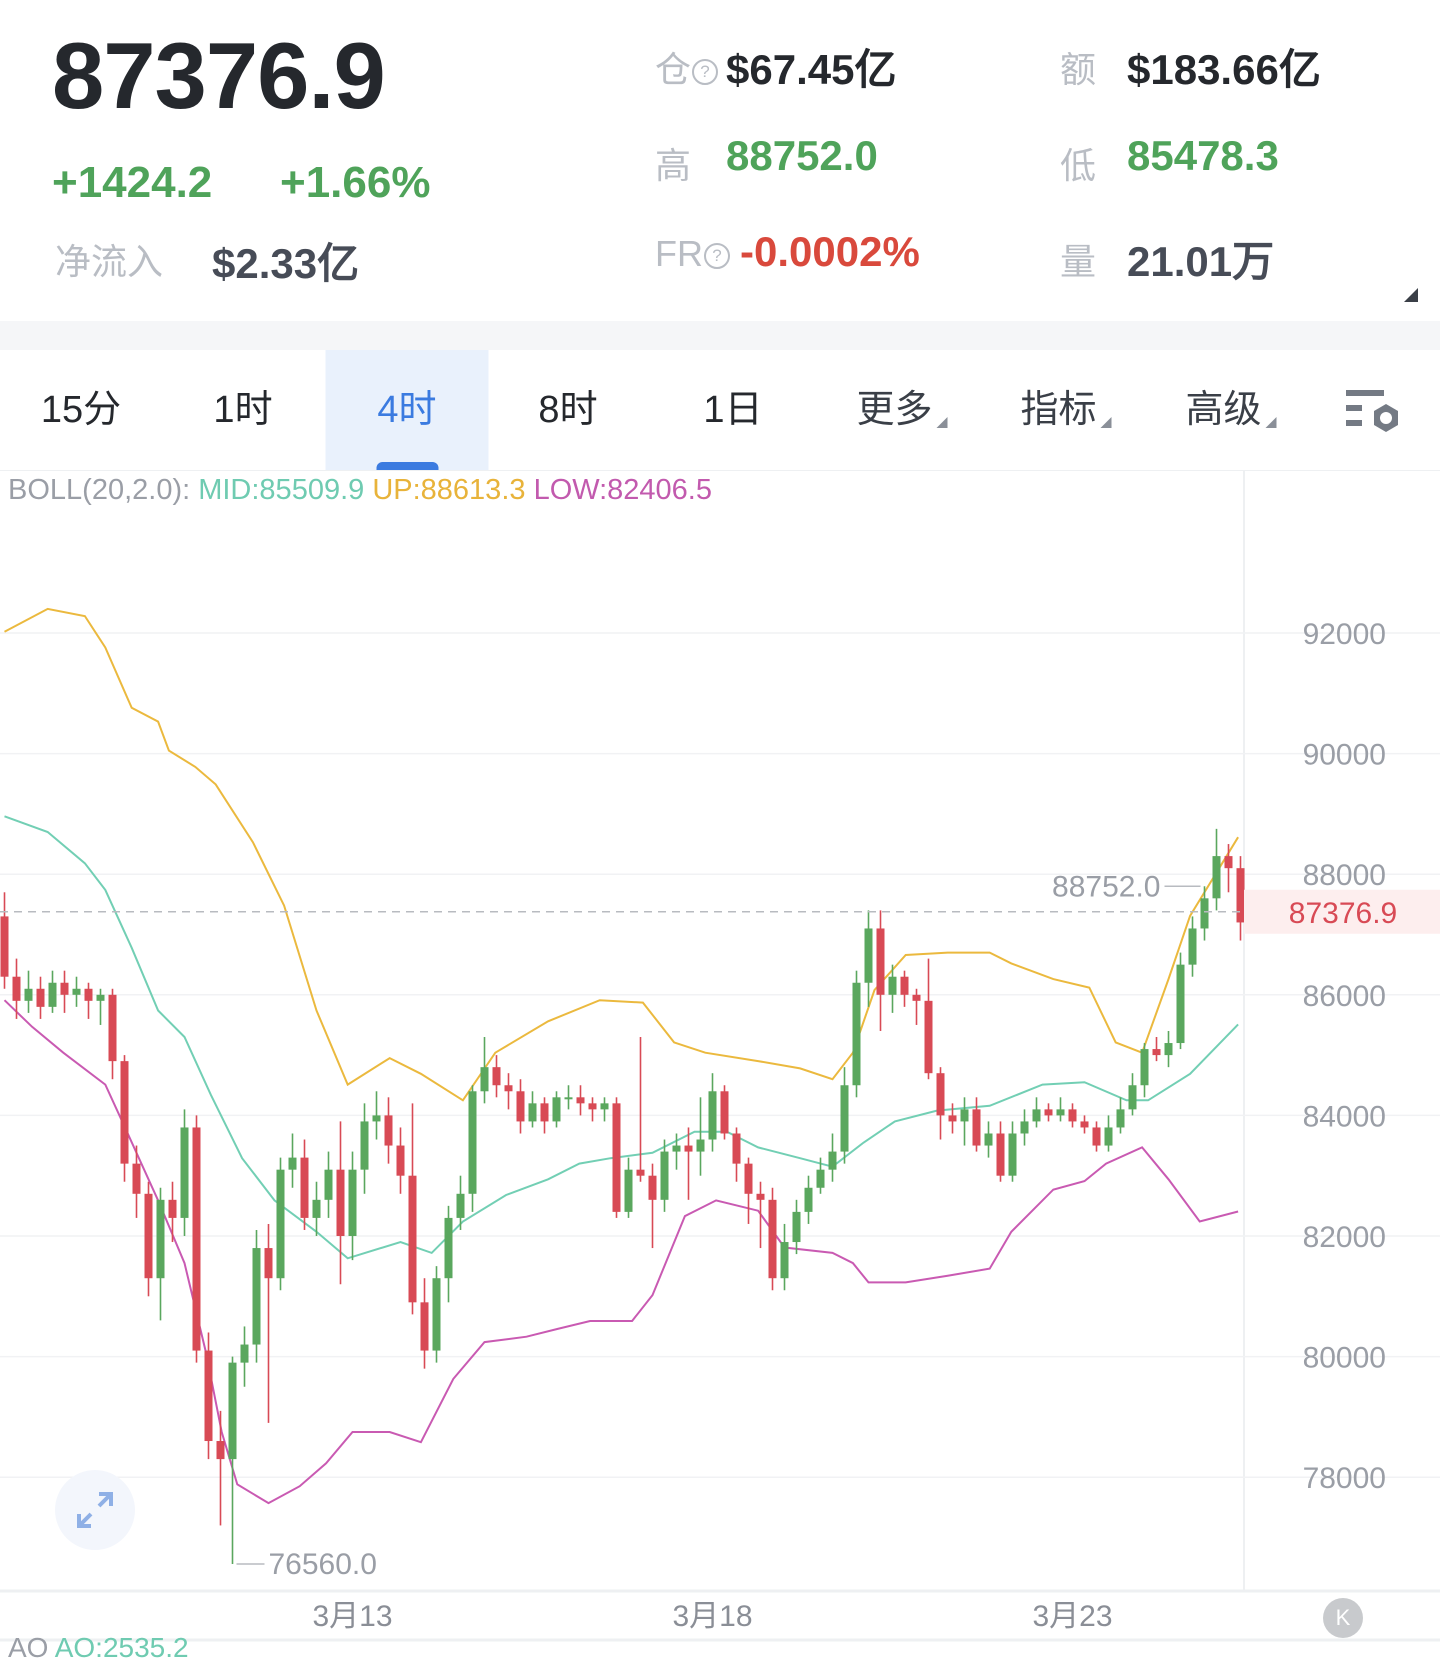 The height and width of the screenshot is (1664, 1440). What do you see at coordinates (449, 490) in the screenshot?
I see `boll-up: UP:88613.3` at bounding box center [449, 490].